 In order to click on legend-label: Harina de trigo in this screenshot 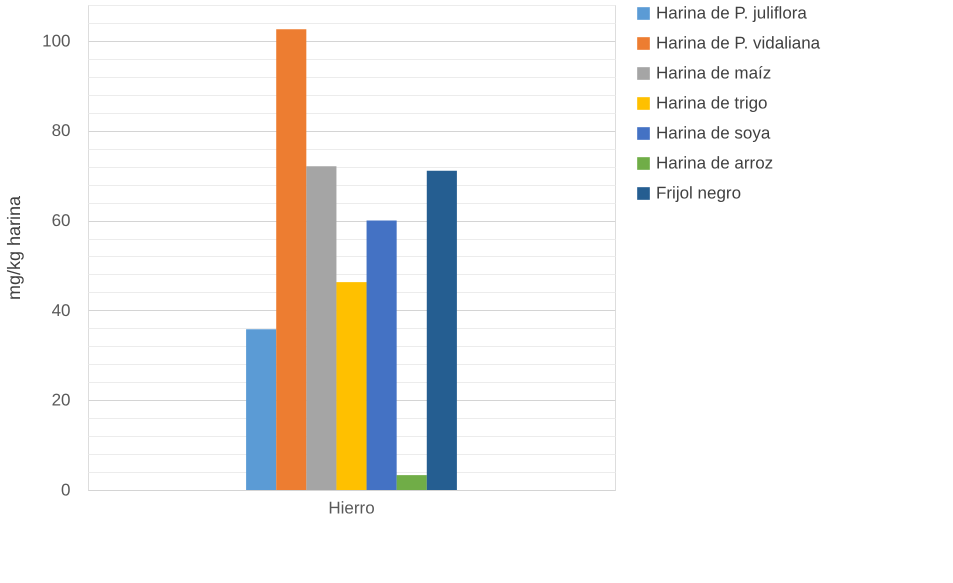, I will do `click(712, 103)`.